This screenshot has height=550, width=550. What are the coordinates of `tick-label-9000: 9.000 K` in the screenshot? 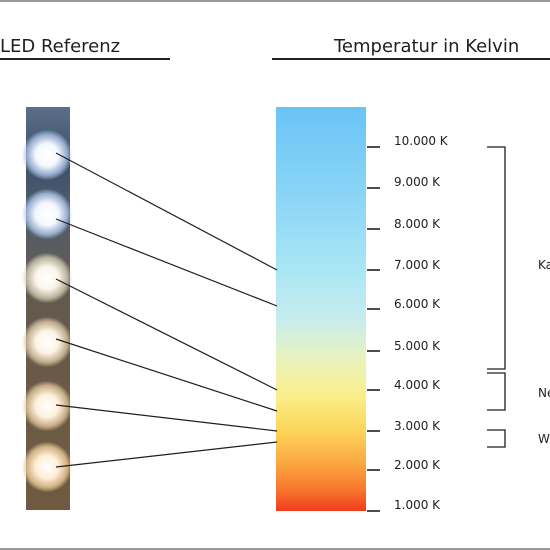 It's located at (417, 182).